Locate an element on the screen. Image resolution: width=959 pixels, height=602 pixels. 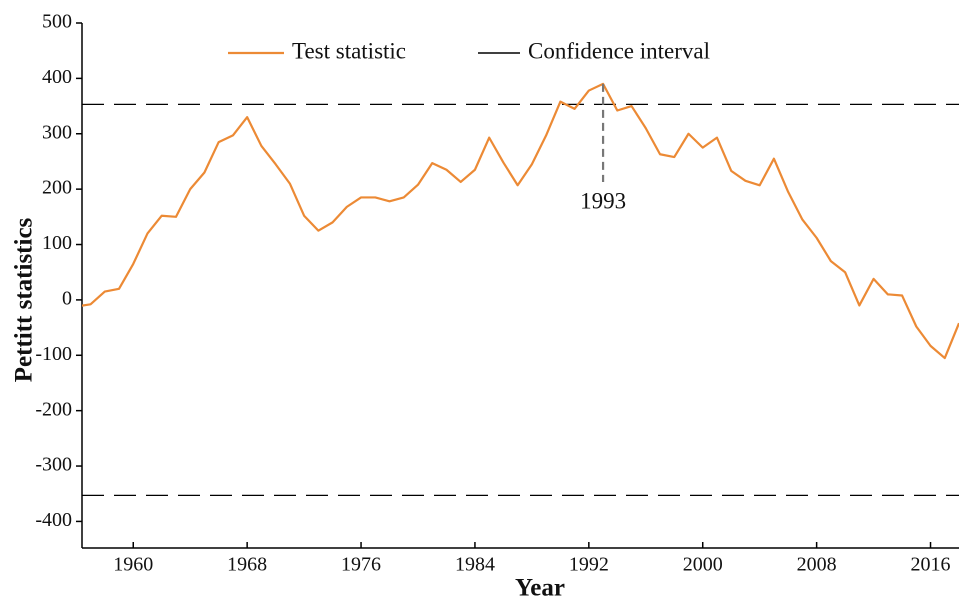
y-tick-label: 400 is located at coordinates (57, 77).